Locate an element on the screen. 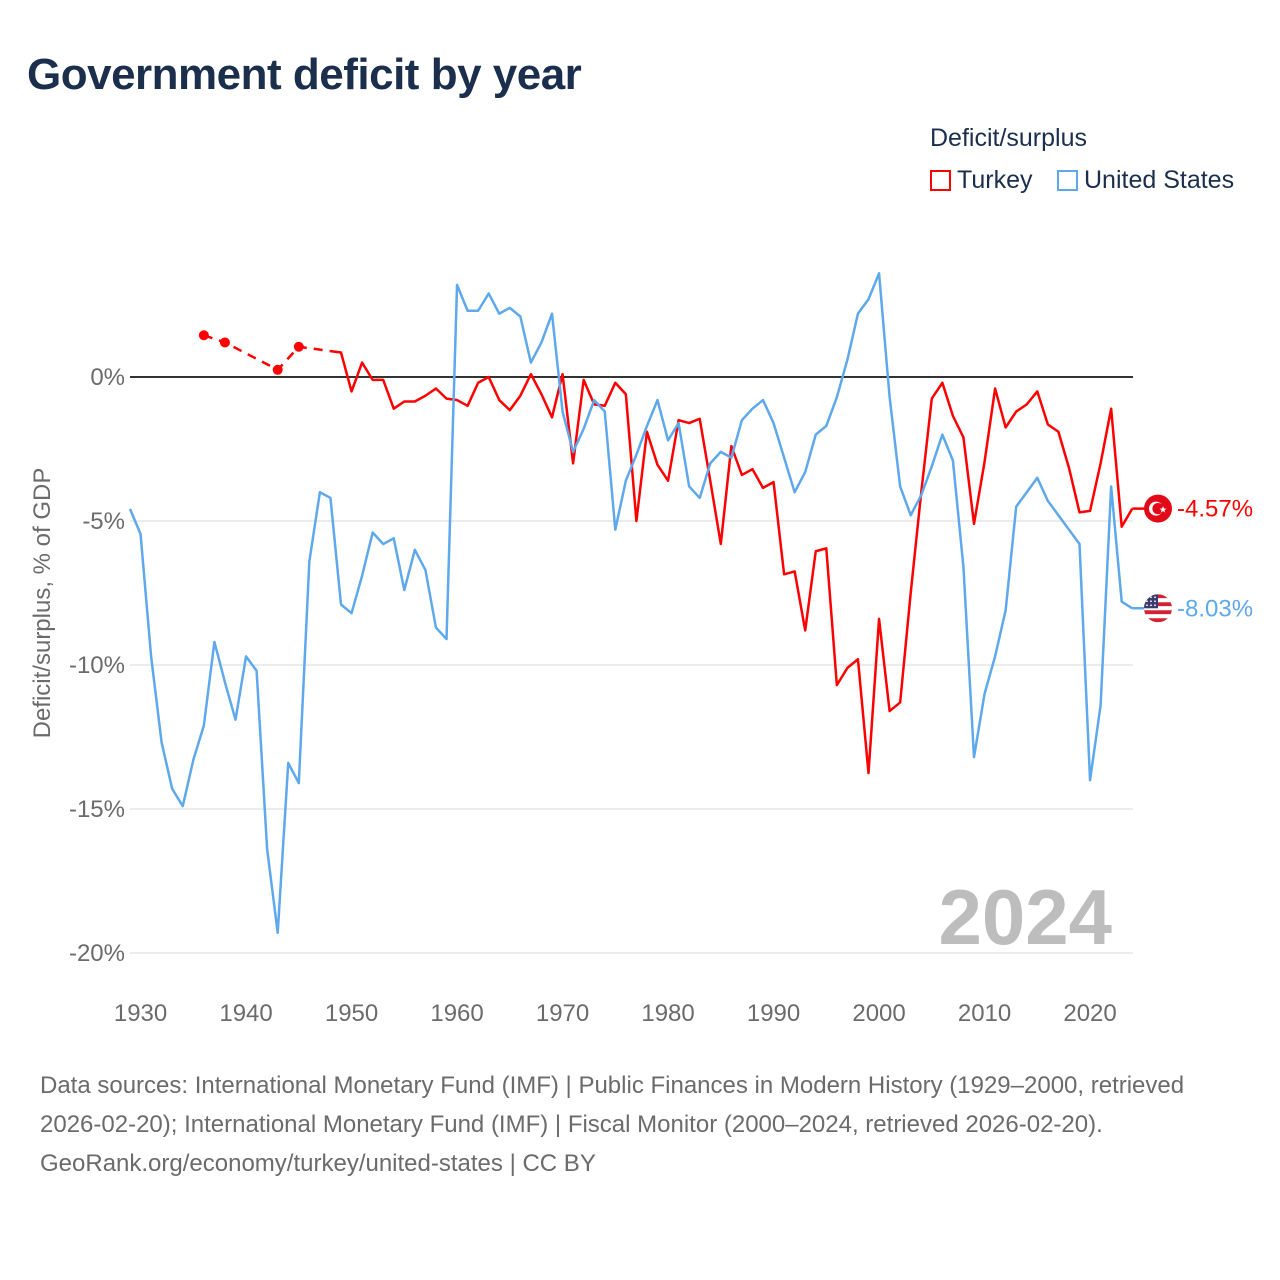 Image resolution: width=1280 pixels, height=1280 pixels. legend-swatch-united-states is located at coordinates (1067, 180).